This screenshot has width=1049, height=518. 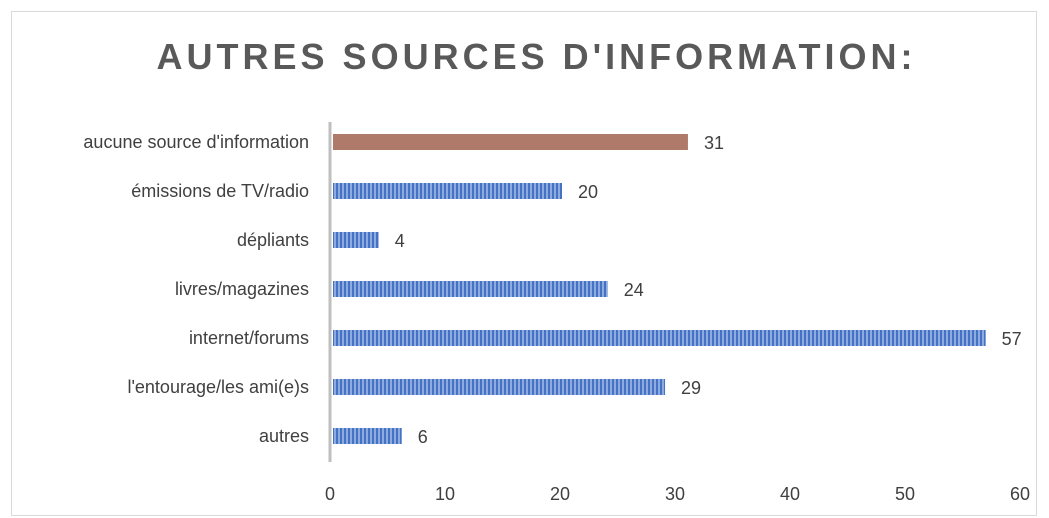 I want to click on category-label-4: internet/forums, so click(x=249, y=338).